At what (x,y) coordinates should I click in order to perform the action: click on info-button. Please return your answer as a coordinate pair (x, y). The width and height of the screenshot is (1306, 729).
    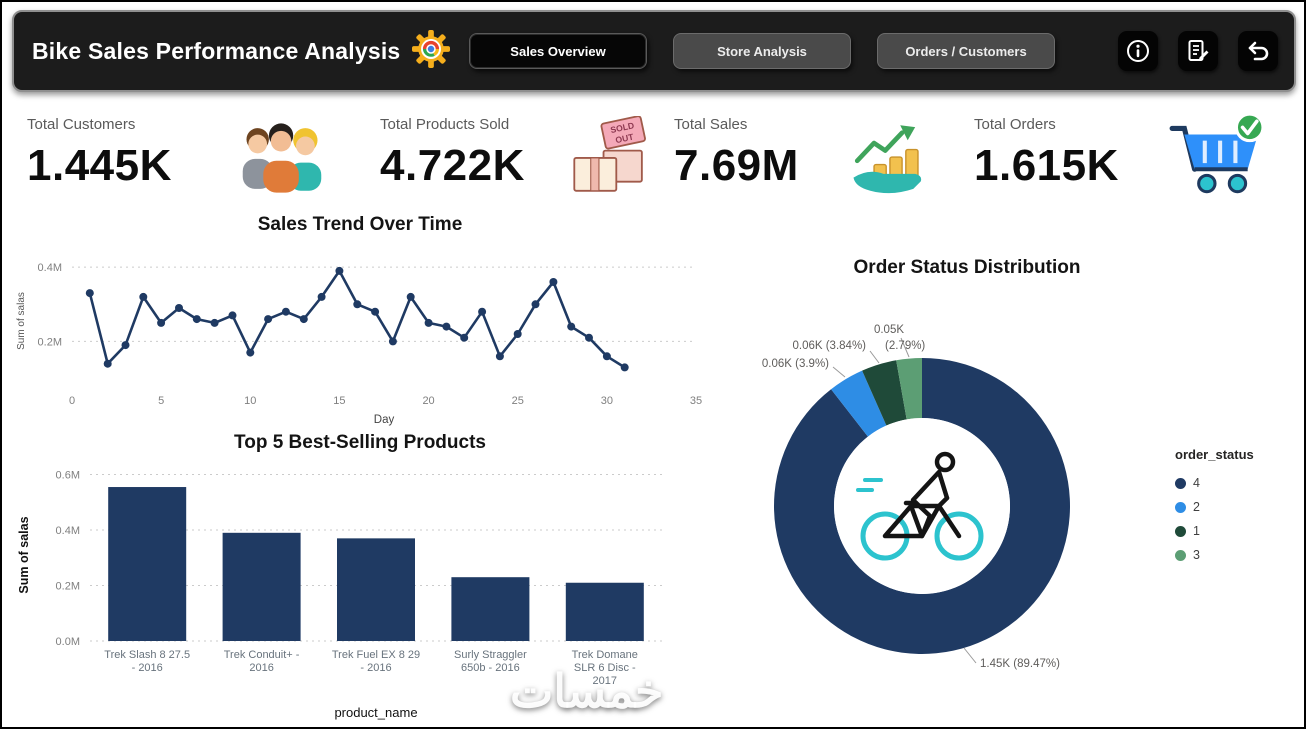
    Looking at the image, I should click on (1138, 51).